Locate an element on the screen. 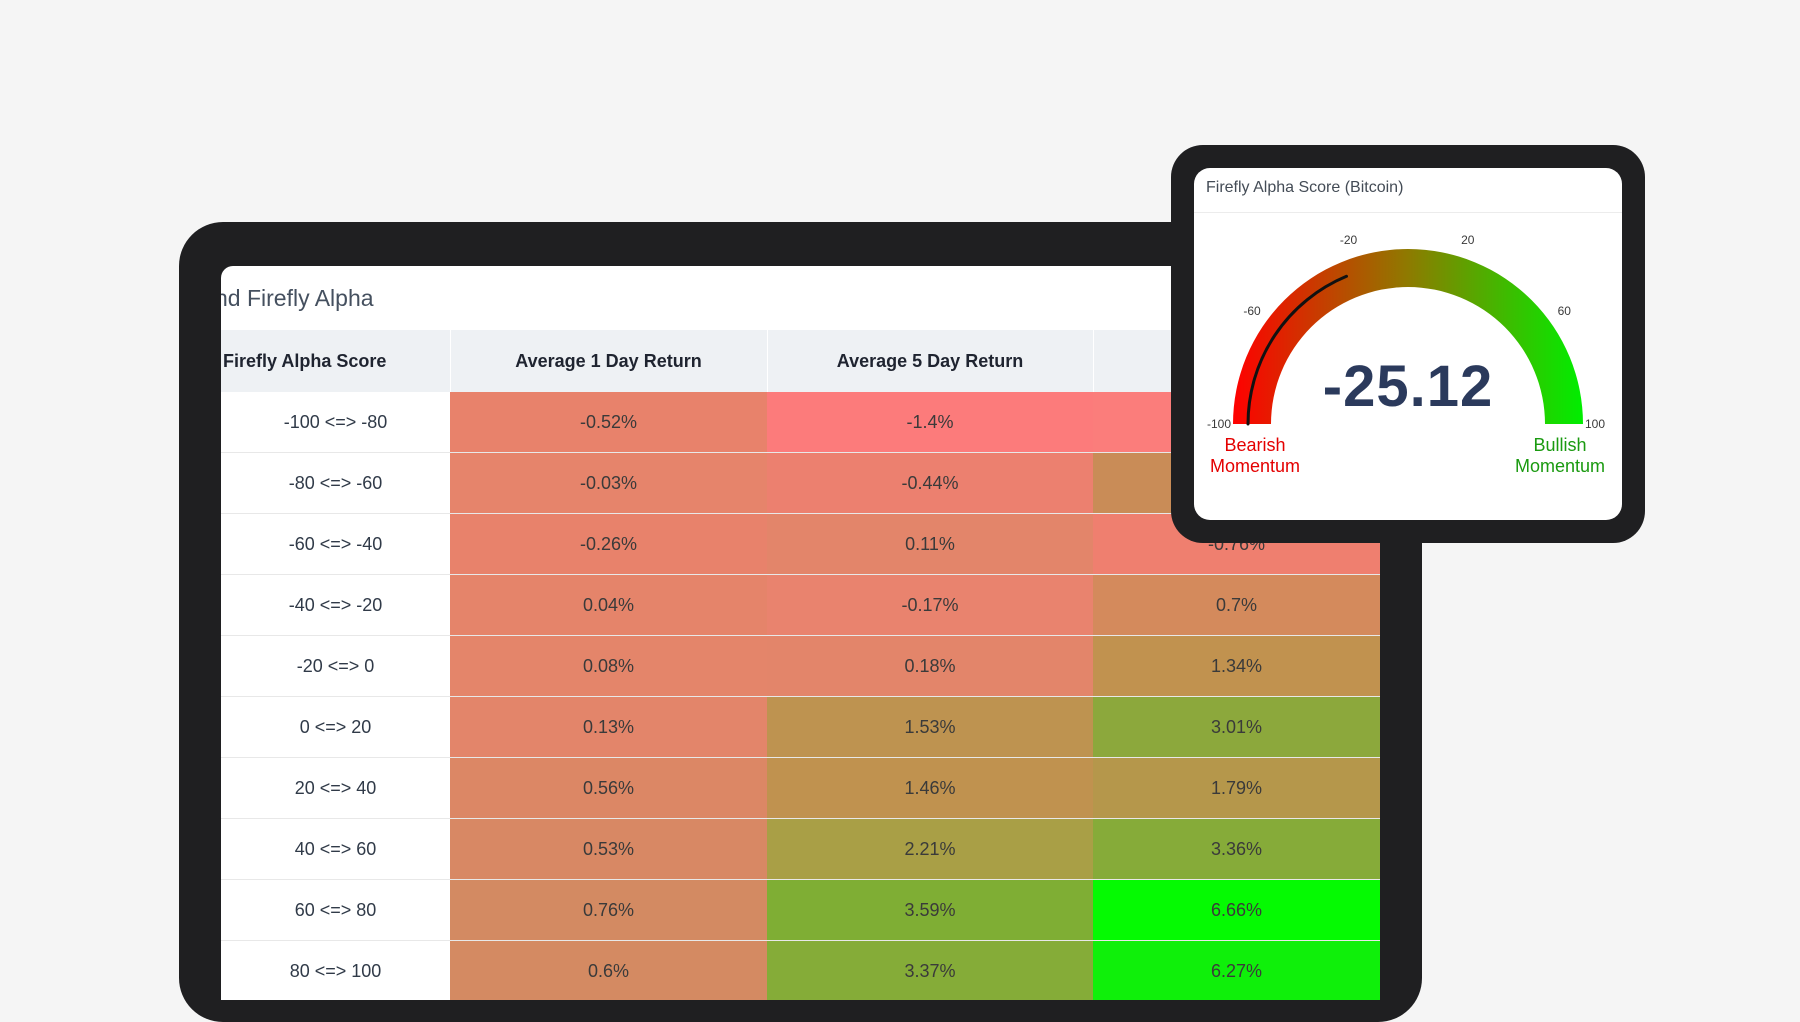 Image resolution: width=1800 pixels, height=1022 pixels. score-range-cell: -80 <=> -60 is located at coordinates (335, 483).